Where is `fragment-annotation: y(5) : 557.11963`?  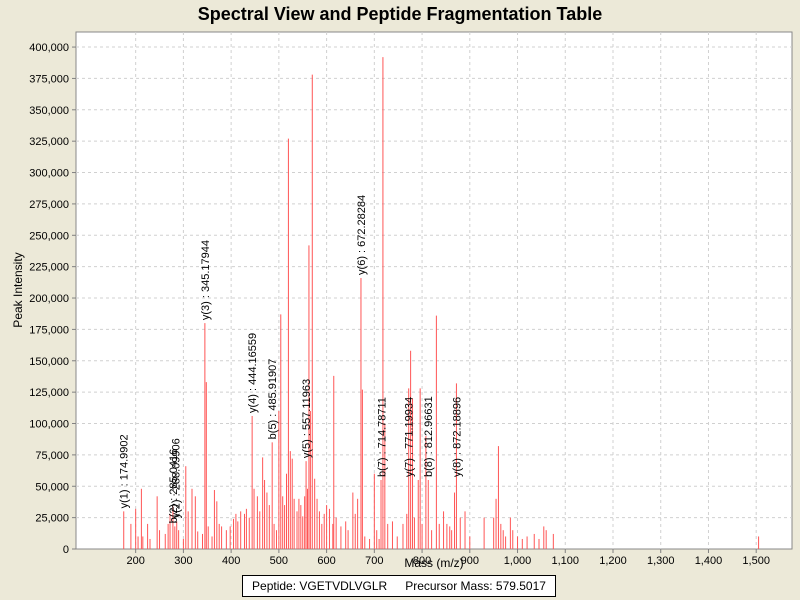 fragment-annotation: y(5) : 557.11963 is located at coordinates (307, 418).